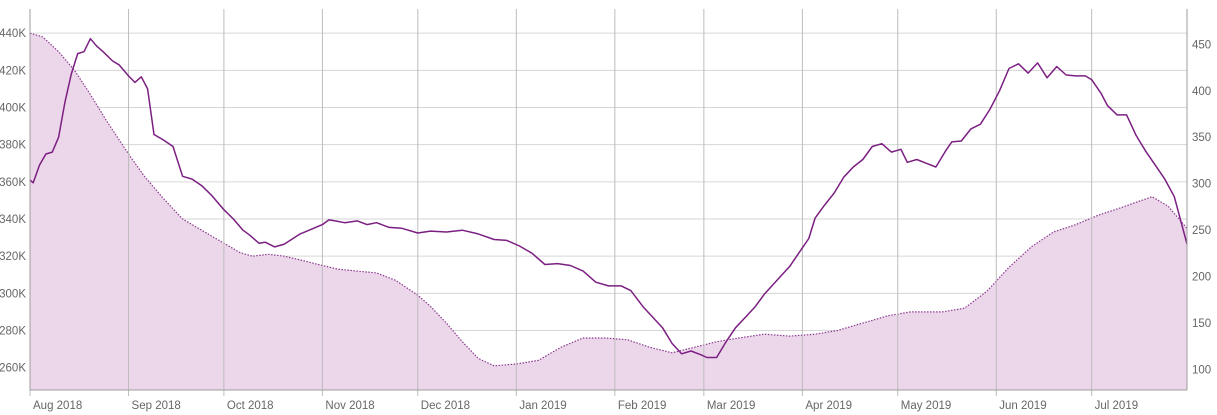 The image size is (1217, 415). Describe the element at coordinates (1201, 92) in the screenshot. I see `right-tick-label: 400` at that location.